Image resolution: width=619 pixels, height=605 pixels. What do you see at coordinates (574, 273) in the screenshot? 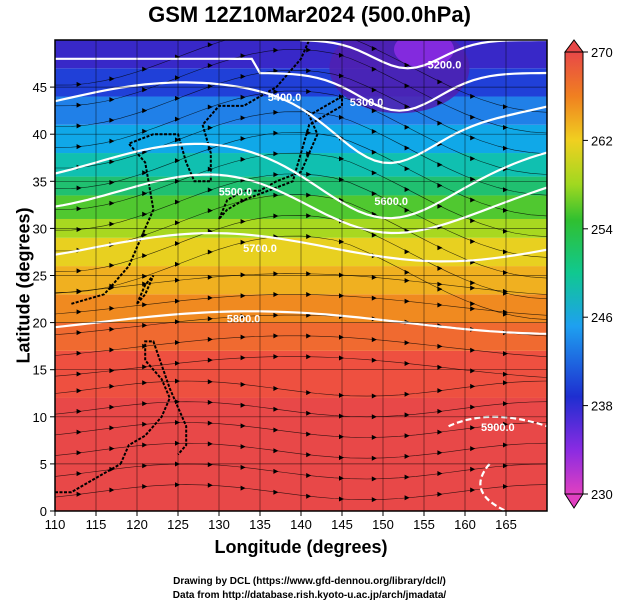
I see `colorbar-gradient` at bounding box center [574, 273].